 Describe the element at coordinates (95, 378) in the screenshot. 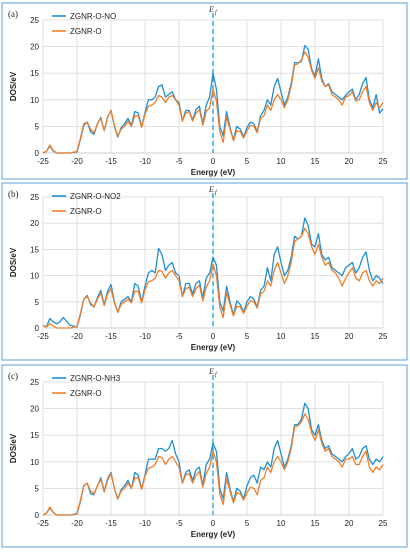

I see `legend-label-1: ZGNR-O-NH3` at that location.